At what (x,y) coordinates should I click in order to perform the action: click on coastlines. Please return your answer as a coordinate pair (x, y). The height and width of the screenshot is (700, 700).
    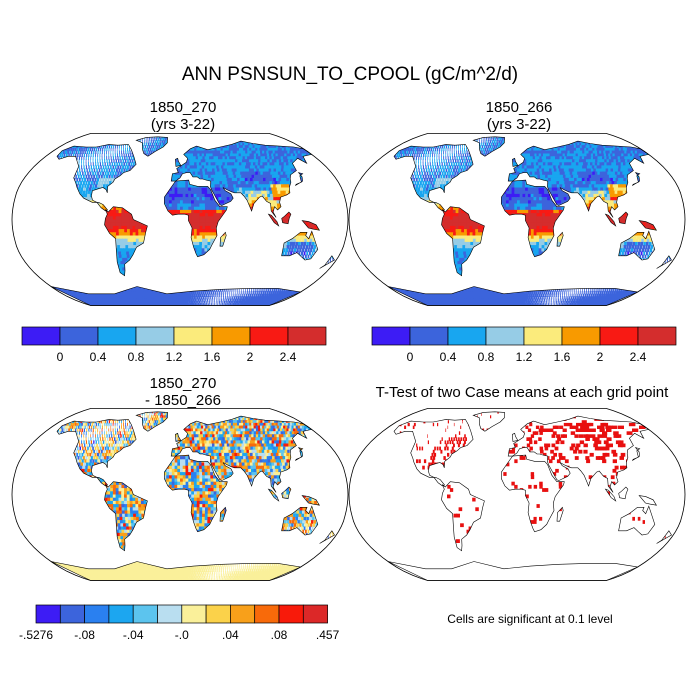
    Looking at the image, I should click on (192, 221).